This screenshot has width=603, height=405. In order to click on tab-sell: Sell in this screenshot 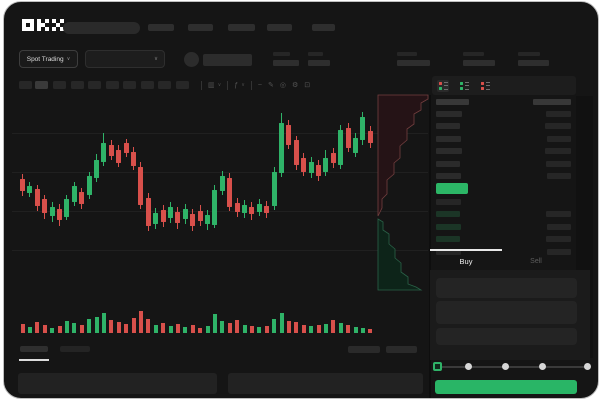, I will do `click(536, 261)`.